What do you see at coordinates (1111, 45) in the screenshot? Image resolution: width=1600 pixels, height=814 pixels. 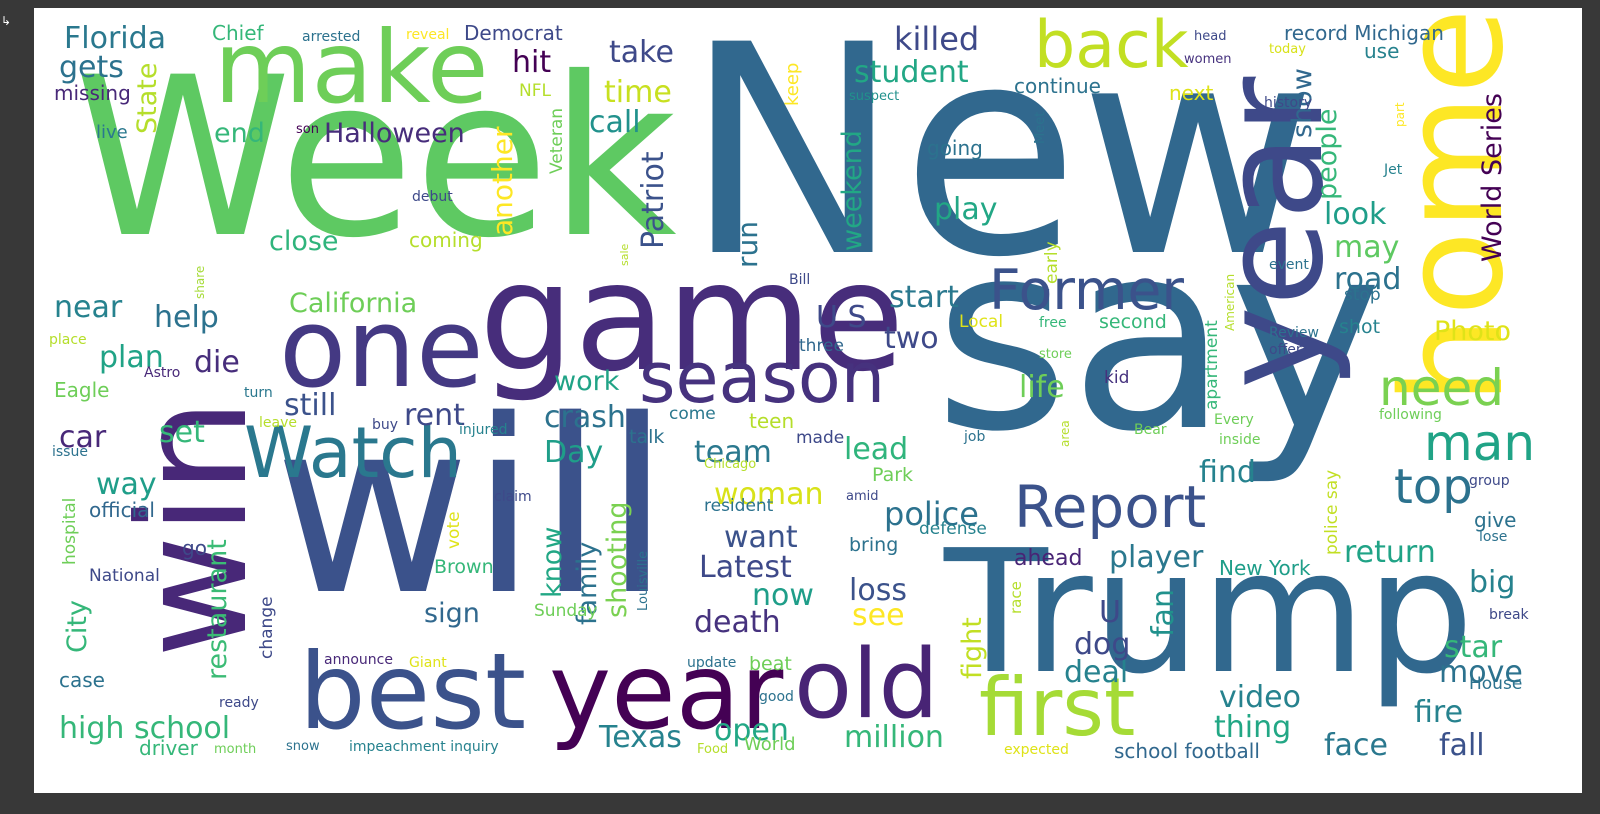 I see `cloud-word: back` at bounding box center [1111, 45].